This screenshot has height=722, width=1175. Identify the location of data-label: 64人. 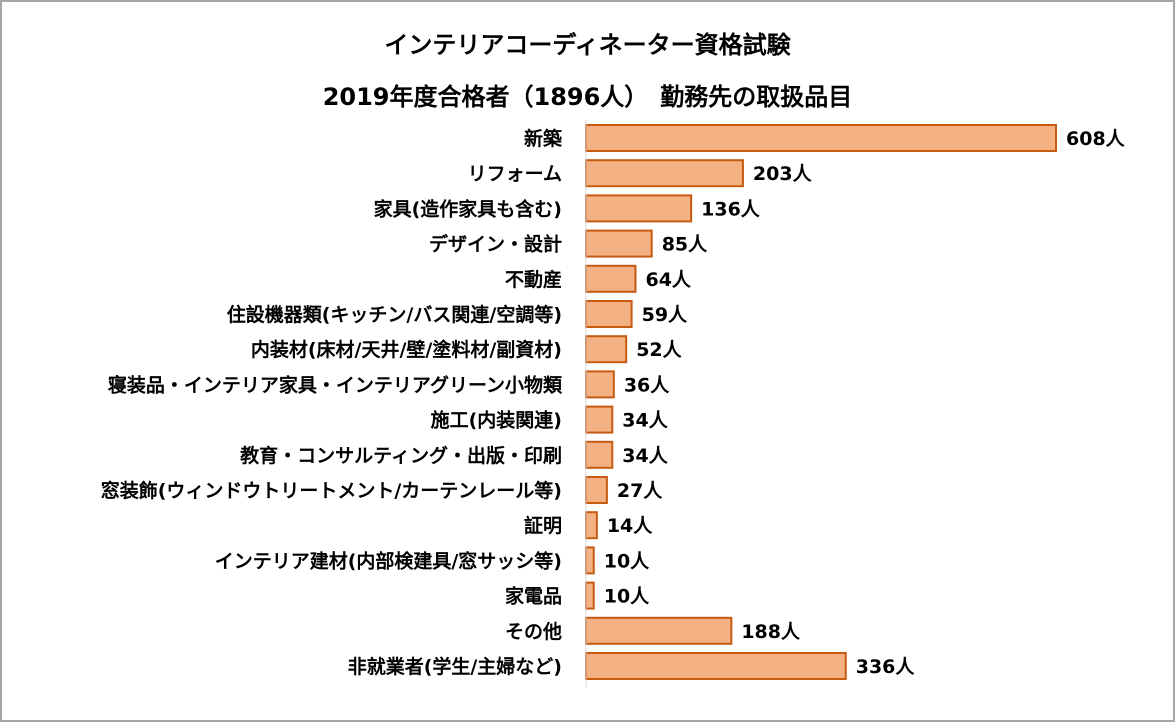
(668, 280).